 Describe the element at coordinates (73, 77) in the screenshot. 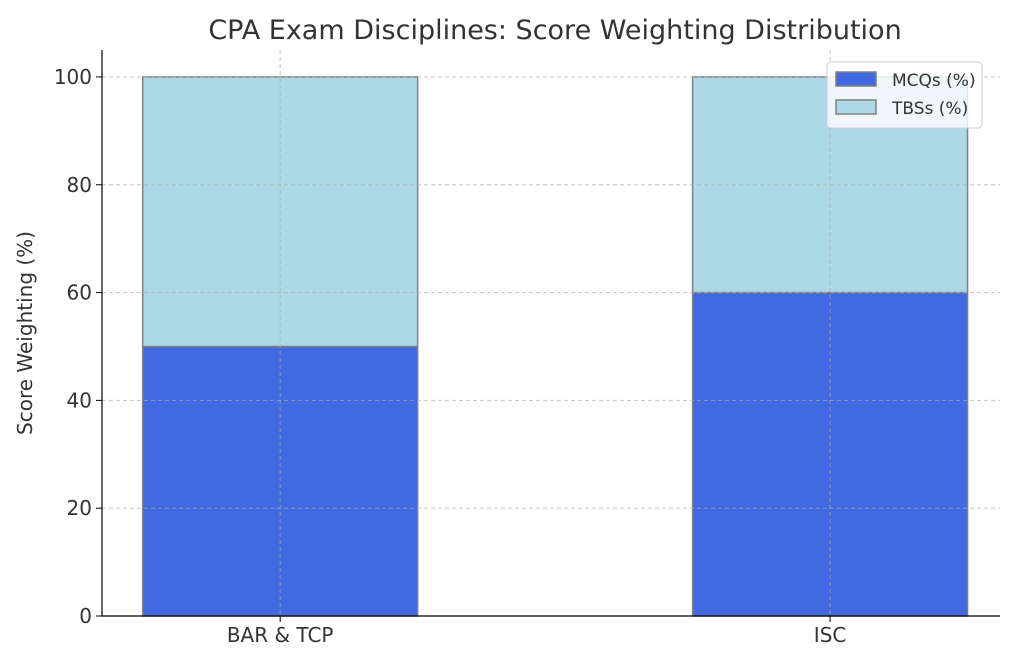

I see `y-tick-label: 100` at that location.